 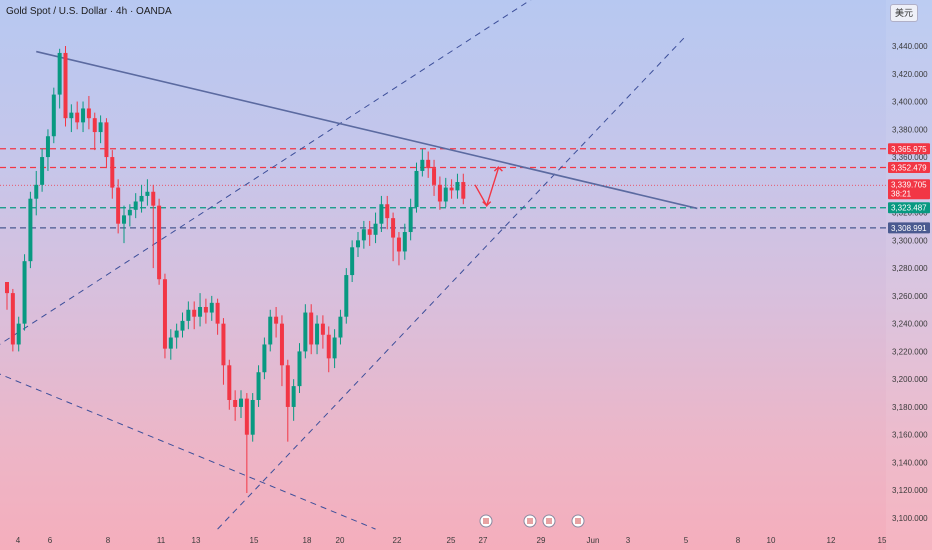 What do you see at coordinates (831, 540) in the screenshot?
I see `date-tick-label: 12` at bounding box center [831, 540].